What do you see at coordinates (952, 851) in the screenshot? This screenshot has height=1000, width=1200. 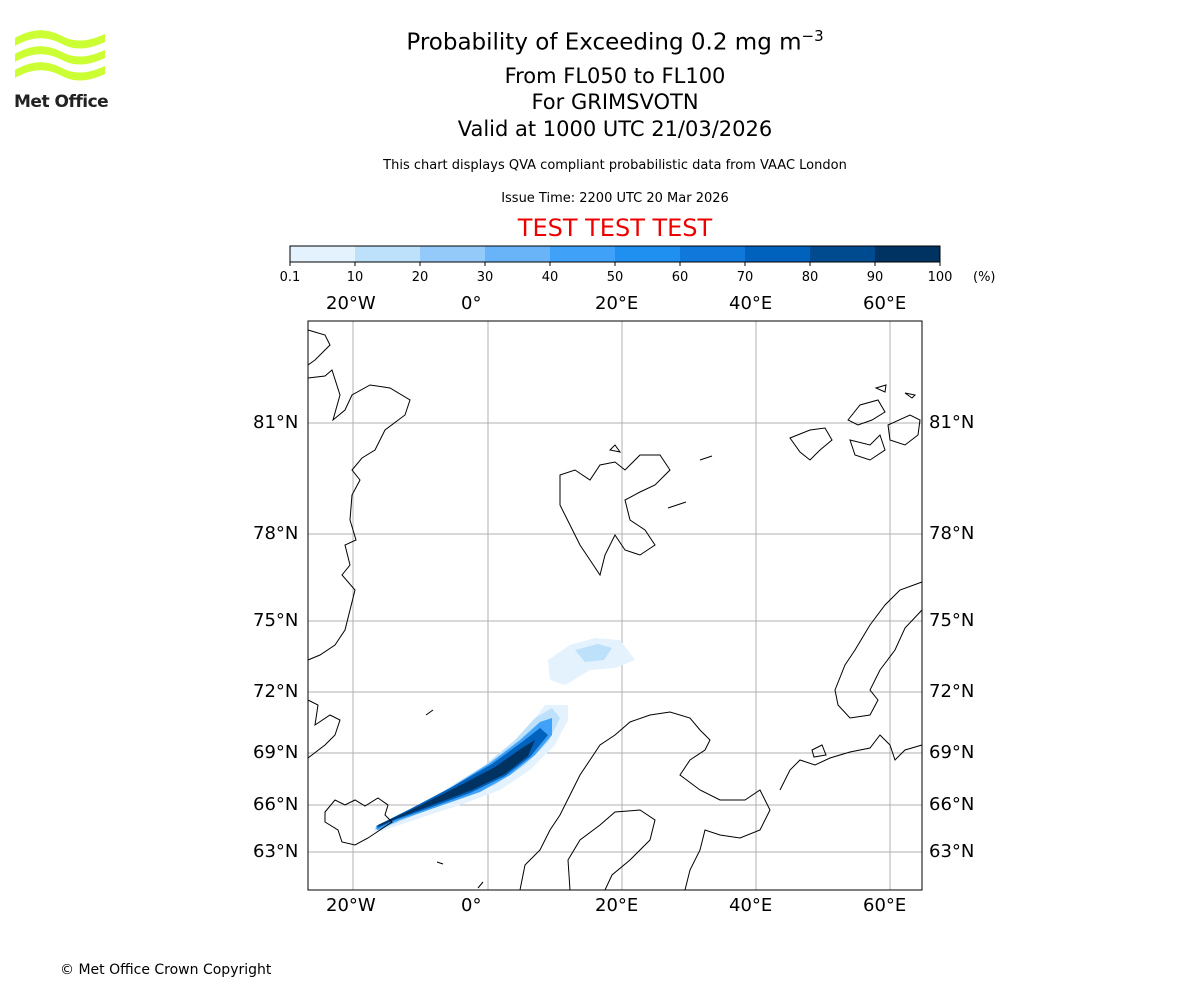 I see `y-tick-label-right: 63°N` at bounding box center [952, 851].